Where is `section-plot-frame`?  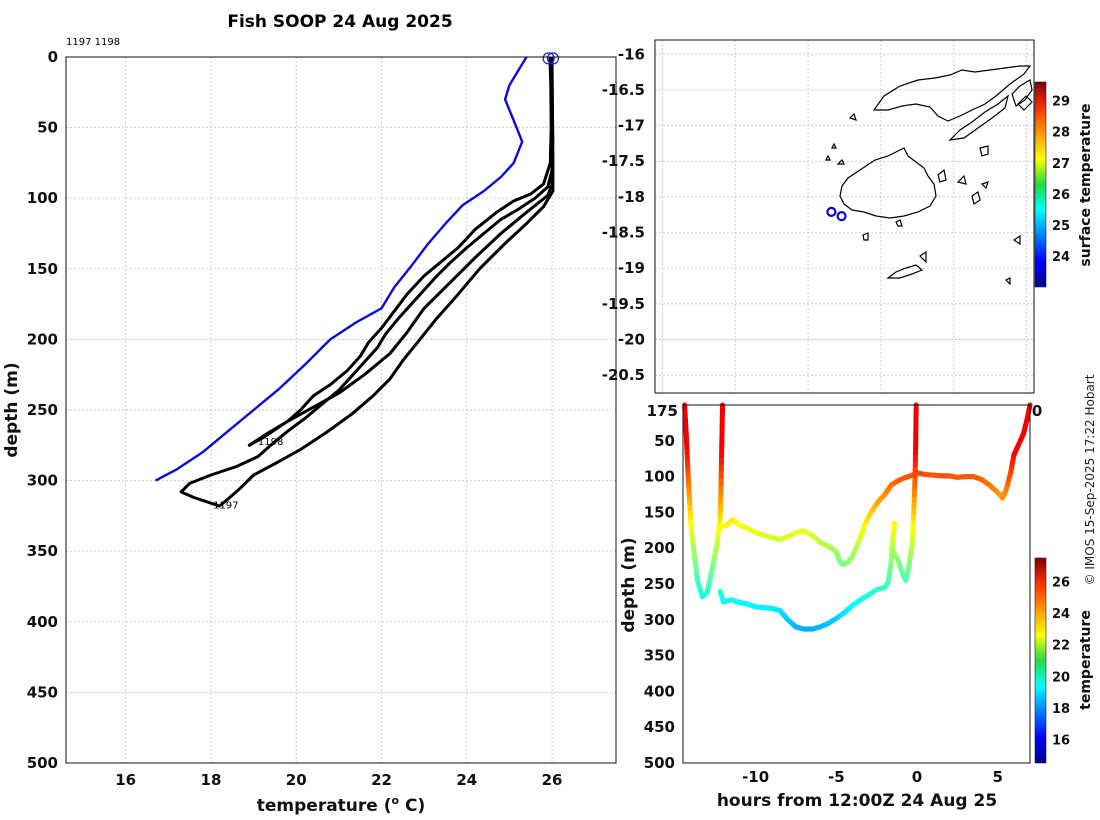
section-plot-frame is located at coordinates (856, 584).